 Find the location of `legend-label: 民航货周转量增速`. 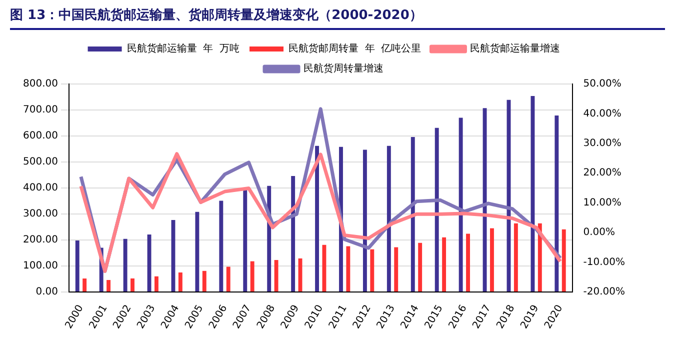

legend-label: 民航货周转量增速 is located at coordinates (344, 68).